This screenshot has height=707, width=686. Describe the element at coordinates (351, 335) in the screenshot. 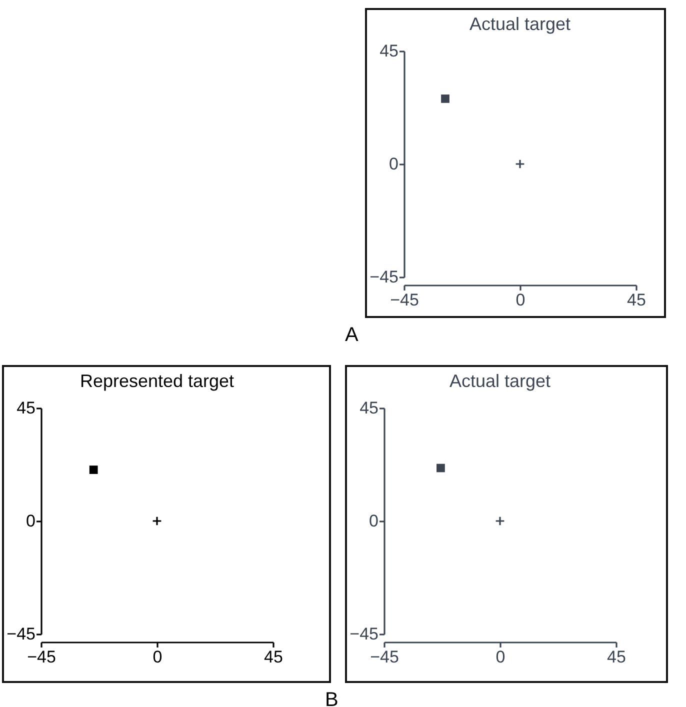

I see `text: A` at that location.